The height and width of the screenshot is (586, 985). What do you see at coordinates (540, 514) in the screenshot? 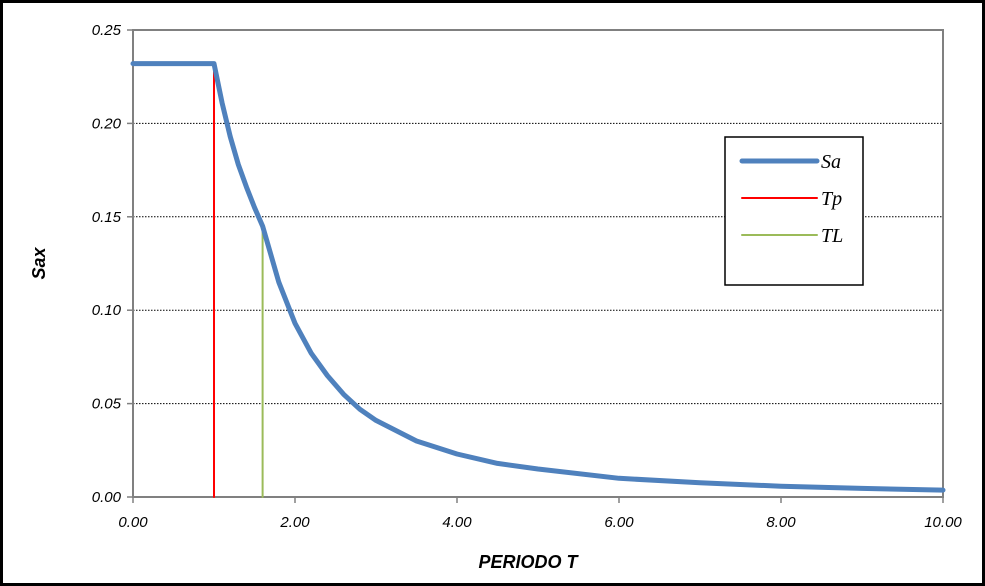
I see `x-axis-ticks: 0.00 2.00 4.00 6.00 8.00 10.00` at bounding box center [540, 514].